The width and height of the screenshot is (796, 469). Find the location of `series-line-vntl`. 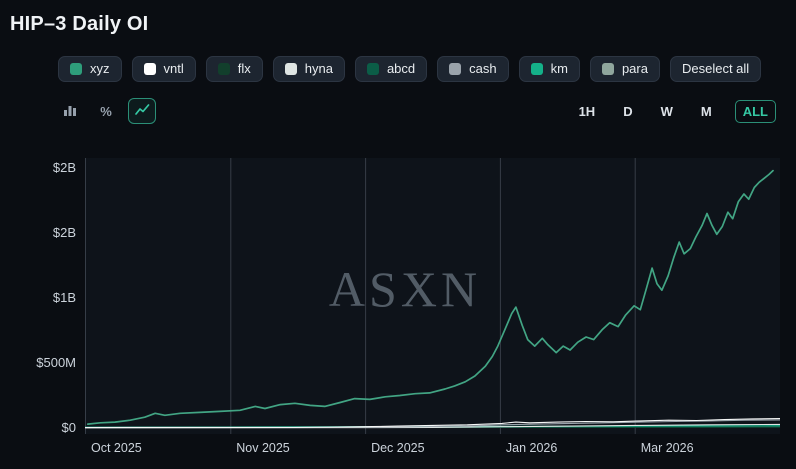

series-line-vntl is located at coordinates (432, 423).